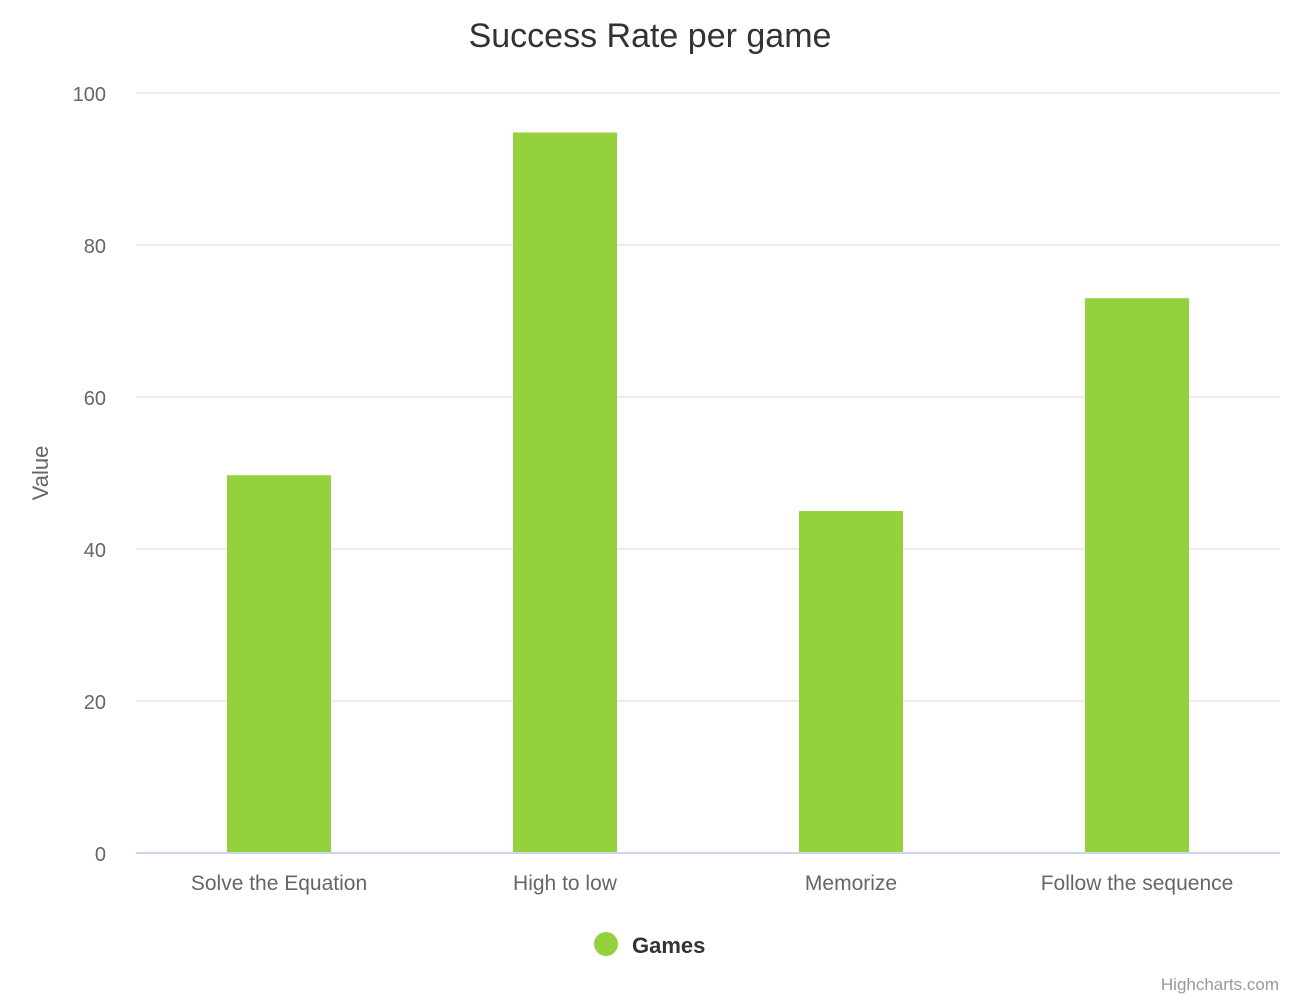 Image resolution: width=1300 pixels, height=1000 pixels. What do you see at coordinates (95, 551) in the screenshot?
I see `y-tick-label: 40` at bounding box center [95, 551].